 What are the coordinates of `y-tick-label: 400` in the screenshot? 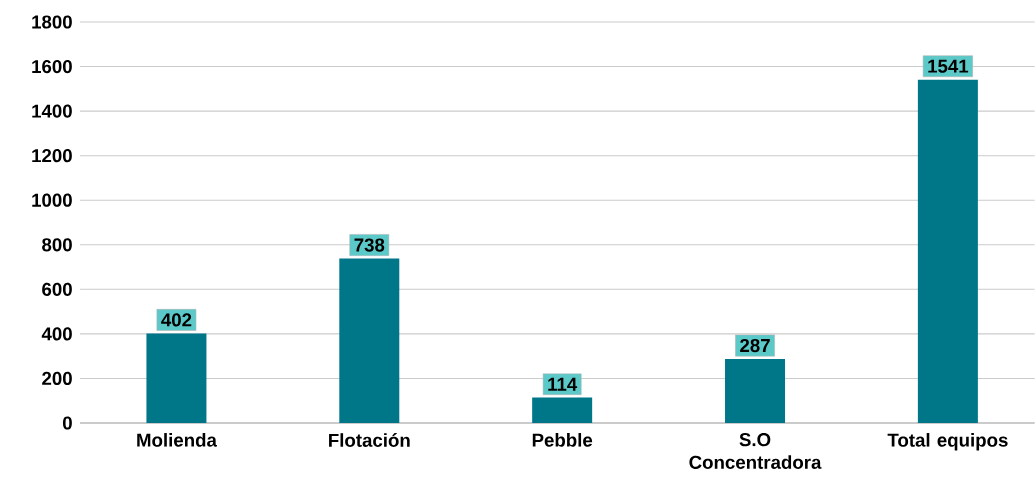 It's located at (56, 334).